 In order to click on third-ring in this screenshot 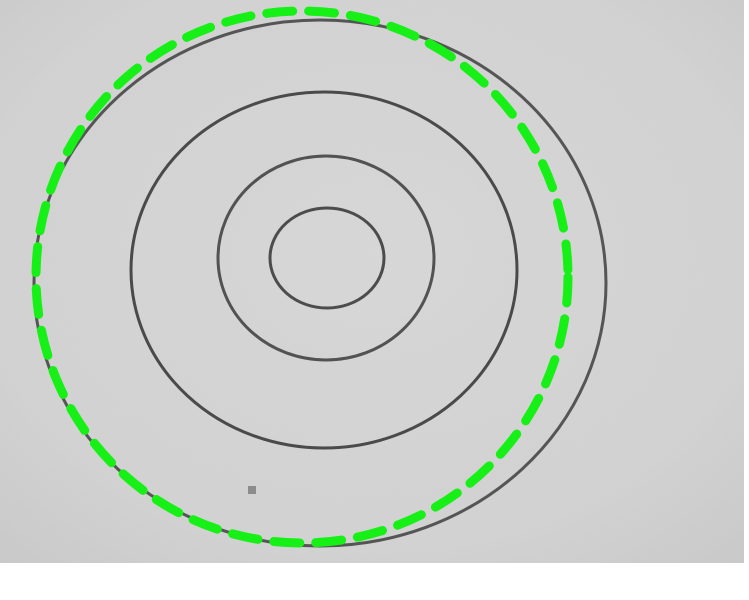, I will do `click(326, 258)`.